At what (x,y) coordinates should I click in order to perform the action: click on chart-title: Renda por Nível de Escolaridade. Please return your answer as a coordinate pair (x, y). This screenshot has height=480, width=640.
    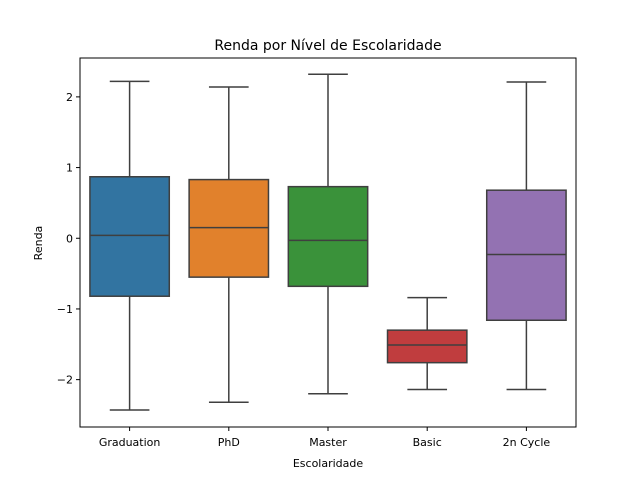
    Looking at the image, I should click on (327, 46).